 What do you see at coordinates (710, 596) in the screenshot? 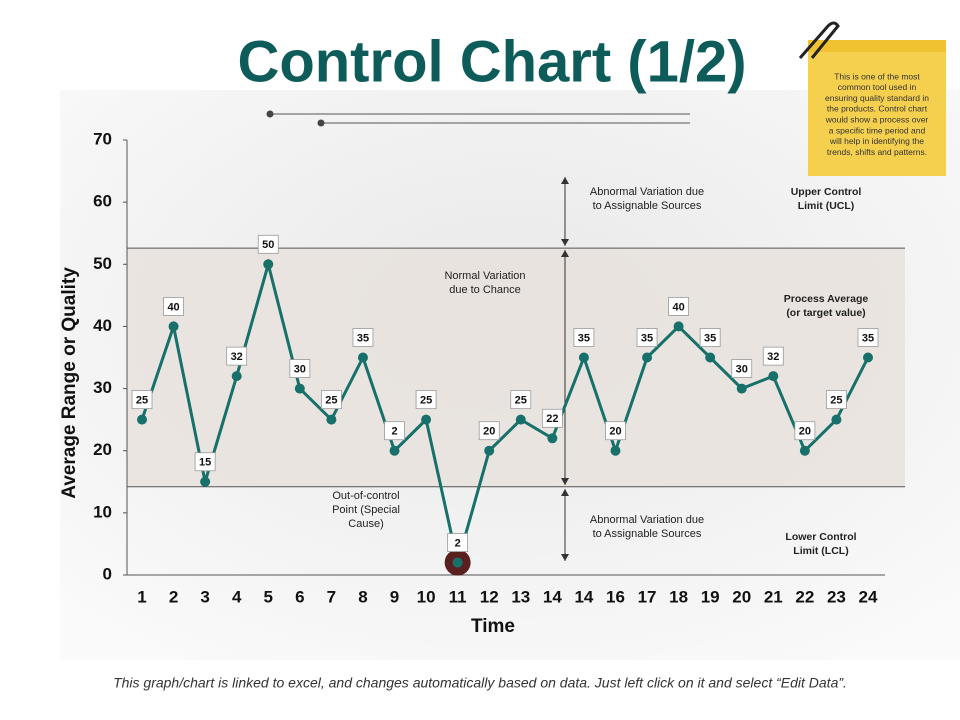
I see `x-tick-label: 19` at bounding box center [710, 596].